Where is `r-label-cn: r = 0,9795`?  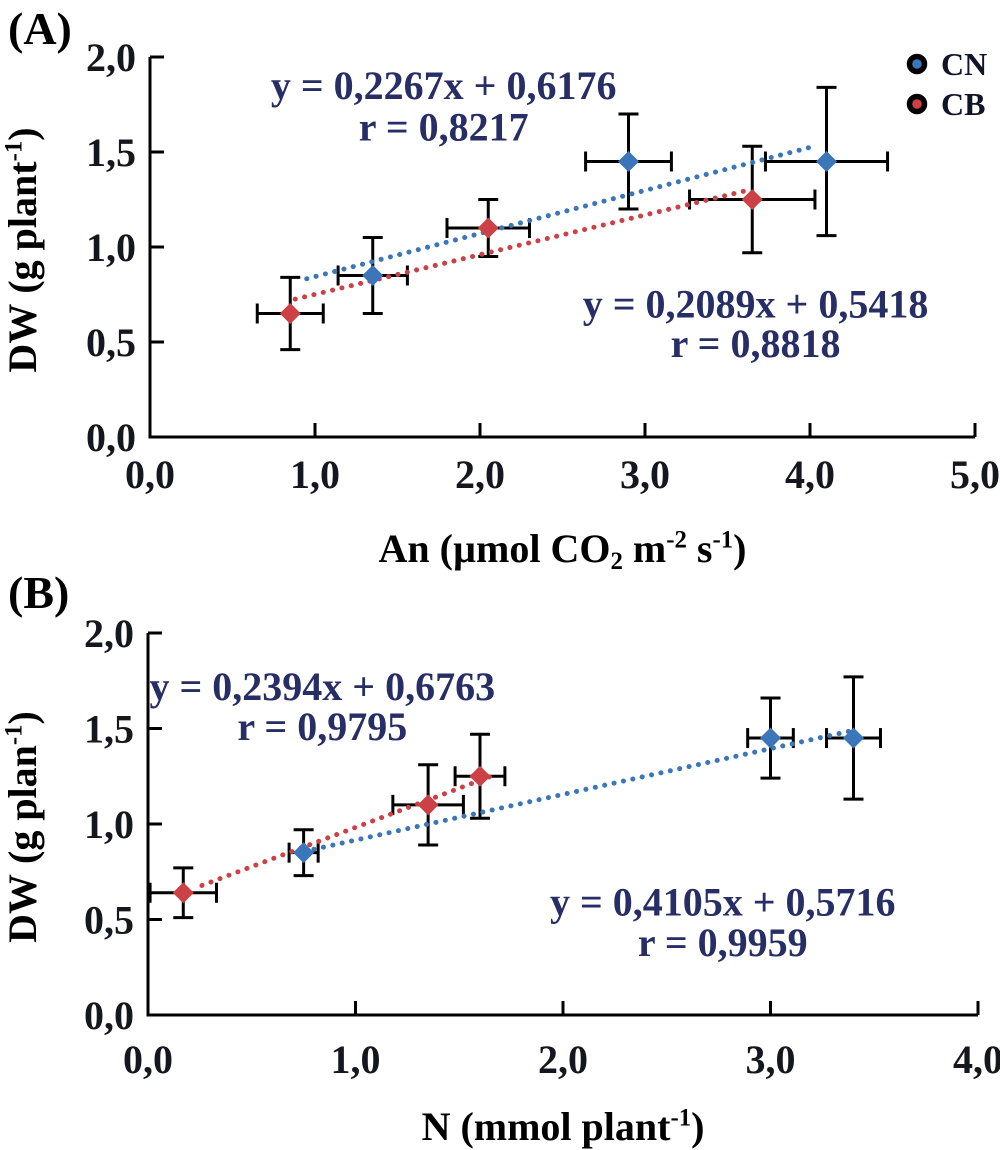 r-label-cn: r = 0,9795 is located at coordinates (322, 726).